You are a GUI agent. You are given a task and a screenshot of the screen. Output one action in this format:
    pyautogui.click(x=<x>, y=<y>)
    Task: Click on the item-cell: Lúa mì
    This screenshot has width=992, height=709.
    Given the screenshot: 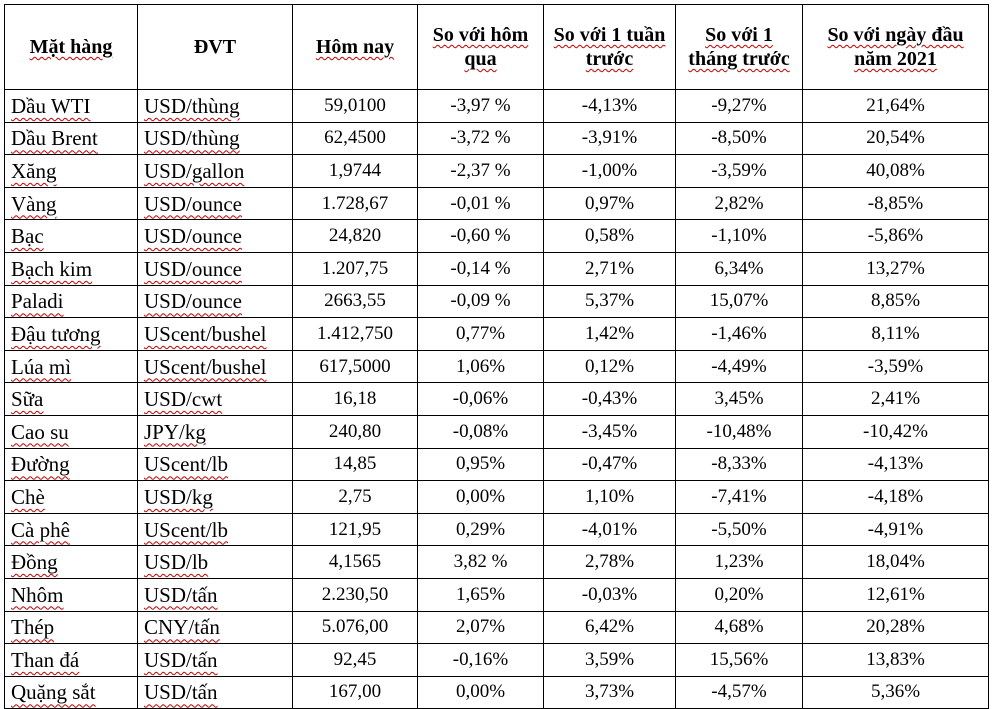 What is the action you would take?
    pyautogui.click(x=71, y=366)
    